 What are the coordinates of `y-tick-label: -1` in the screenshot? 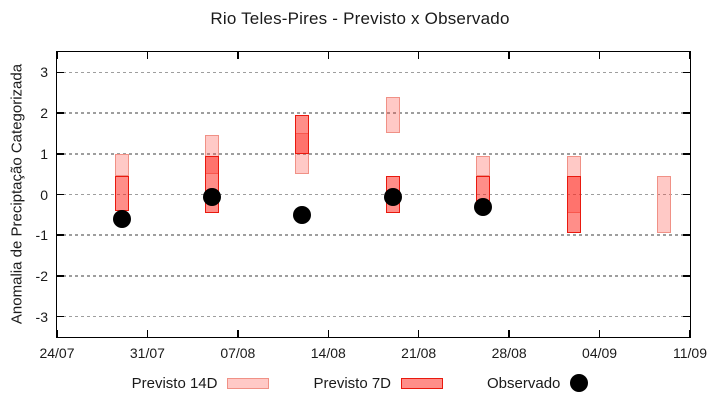 It's located at (41, 235).